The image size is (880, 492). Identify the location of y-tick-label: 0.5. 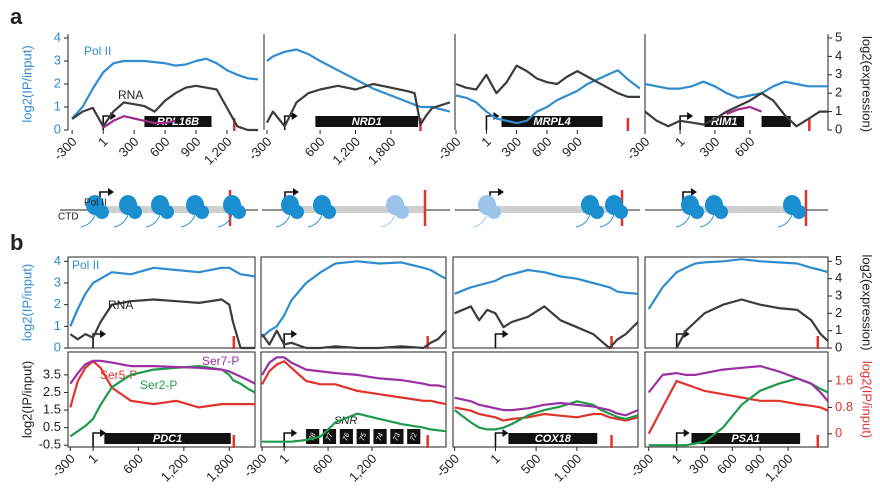
(52, 426).